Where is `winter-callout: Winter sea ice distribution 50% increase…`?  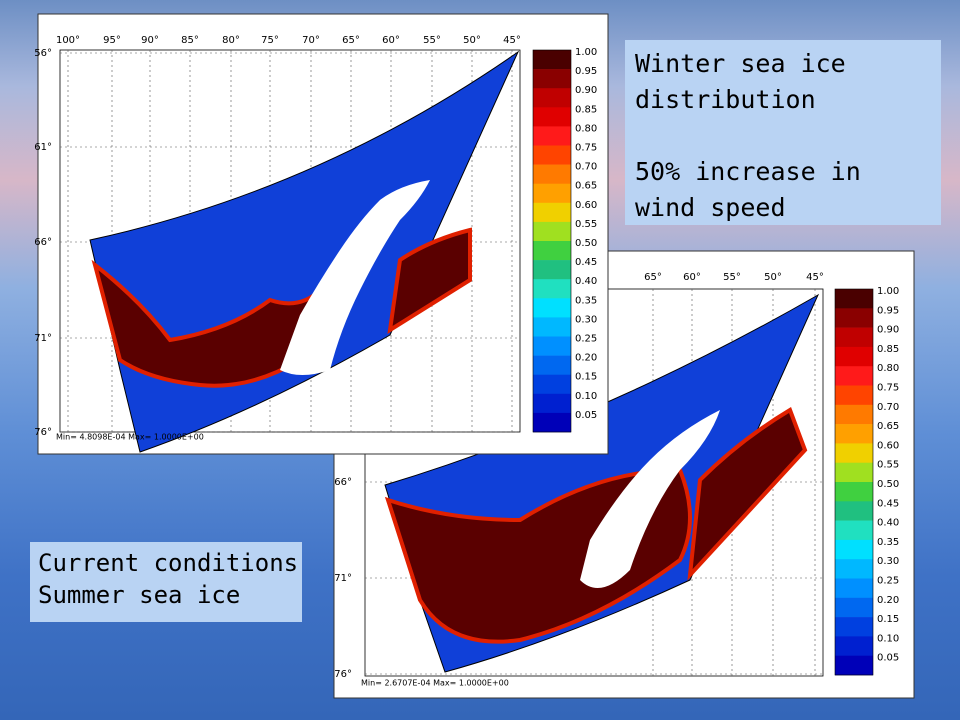 winter-callout: Winter sea ice distribution 50% increase… is located at coordinates (783, 132).